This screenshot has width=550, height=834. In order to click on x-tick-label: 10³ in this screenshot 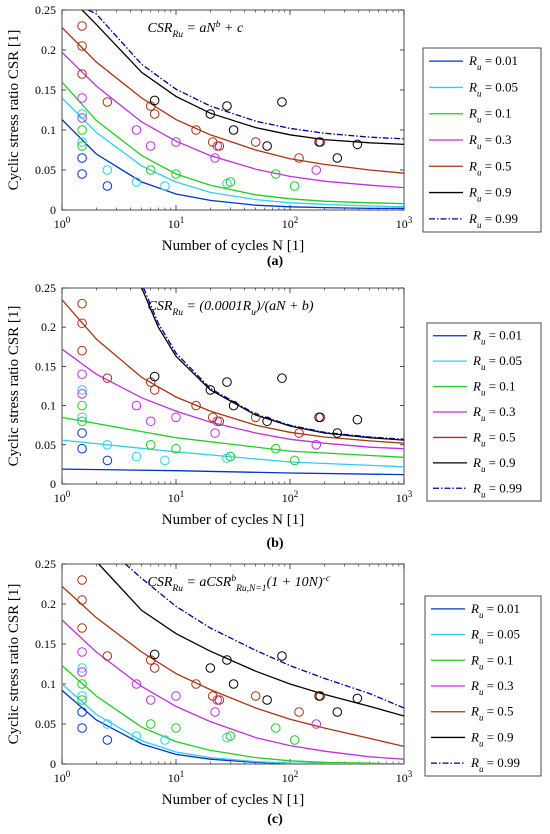, I will do `click(404, 223)`.